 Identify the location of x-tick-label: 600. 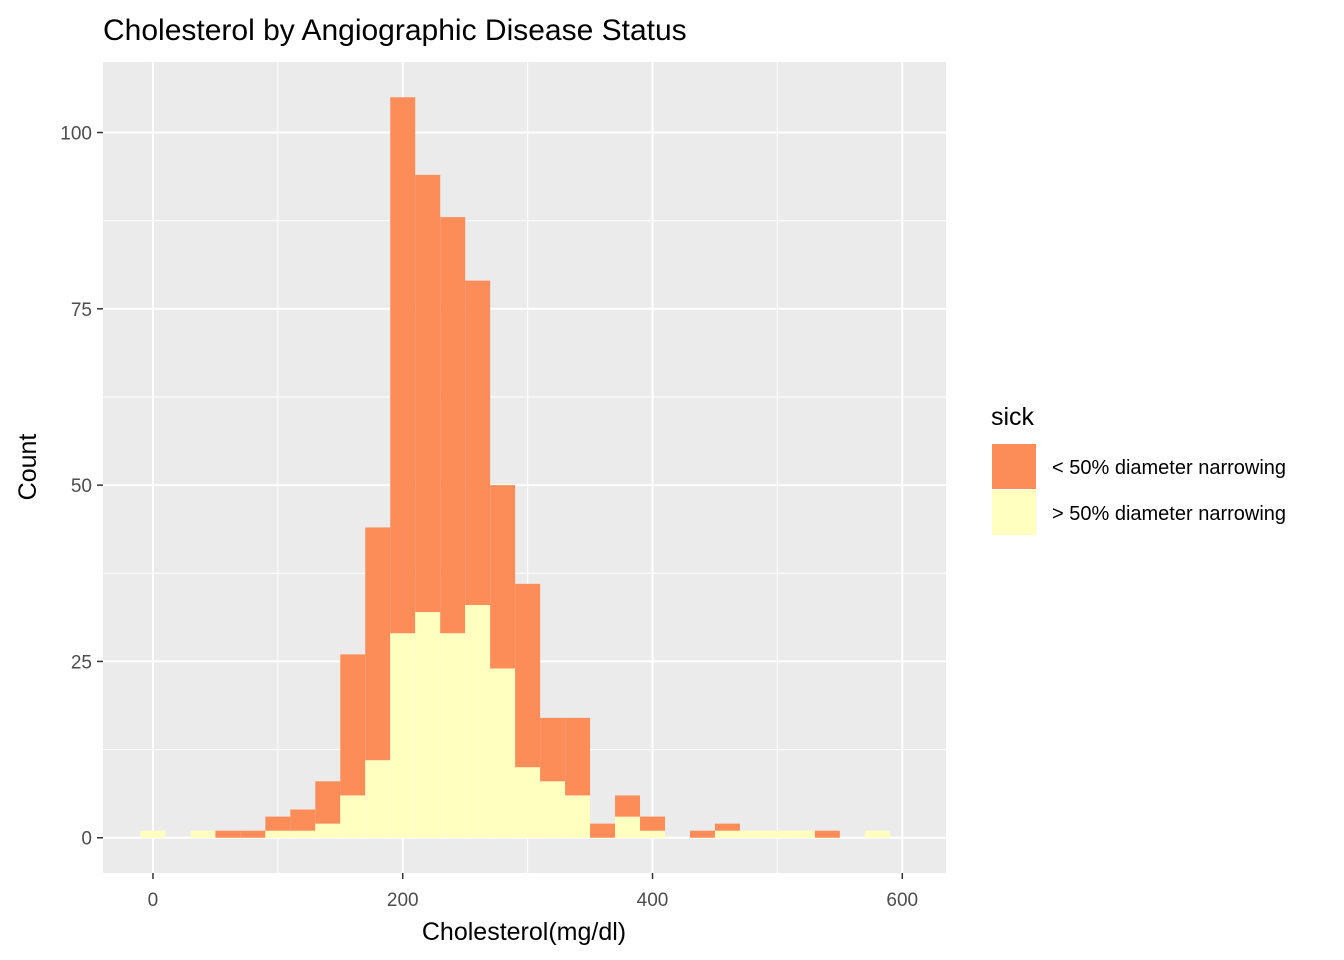
(902, 900).